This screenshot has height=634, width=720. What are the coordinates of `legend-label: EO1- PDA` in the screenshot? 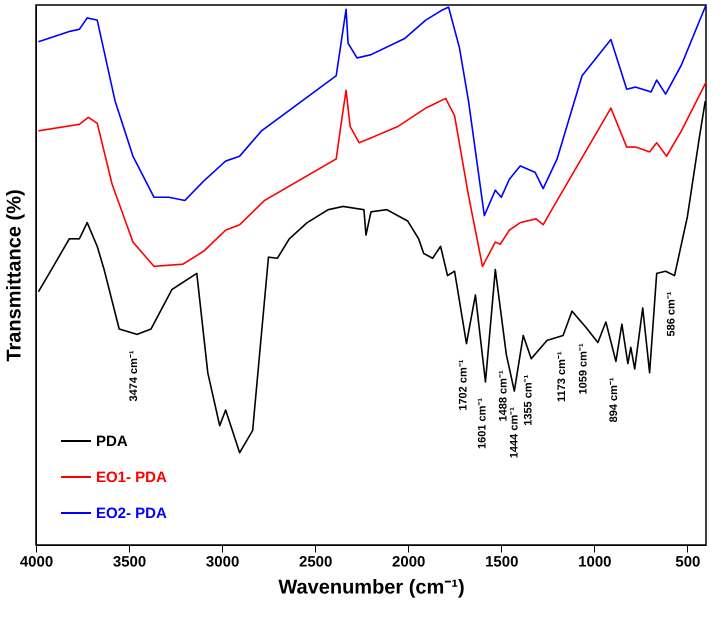 It's located at (132, 477).